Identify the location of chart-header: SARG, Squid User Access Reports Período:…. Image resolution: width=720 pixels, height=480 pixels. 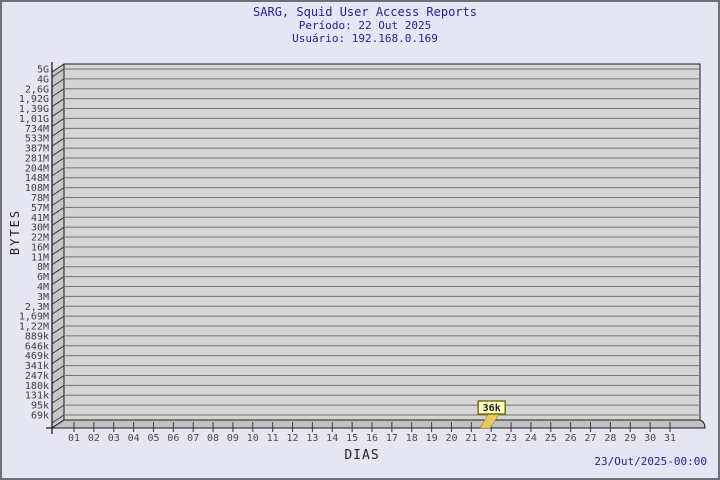
(361, 25).